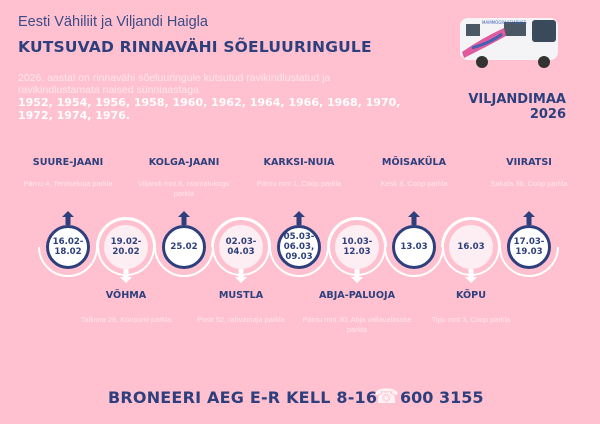 The height and width of the screenshot is (424, 600). What do you see at coordinates (126, 295) in the screenshot?
I see `stop-name: VÕHMA` at bounding box center [126, 295].